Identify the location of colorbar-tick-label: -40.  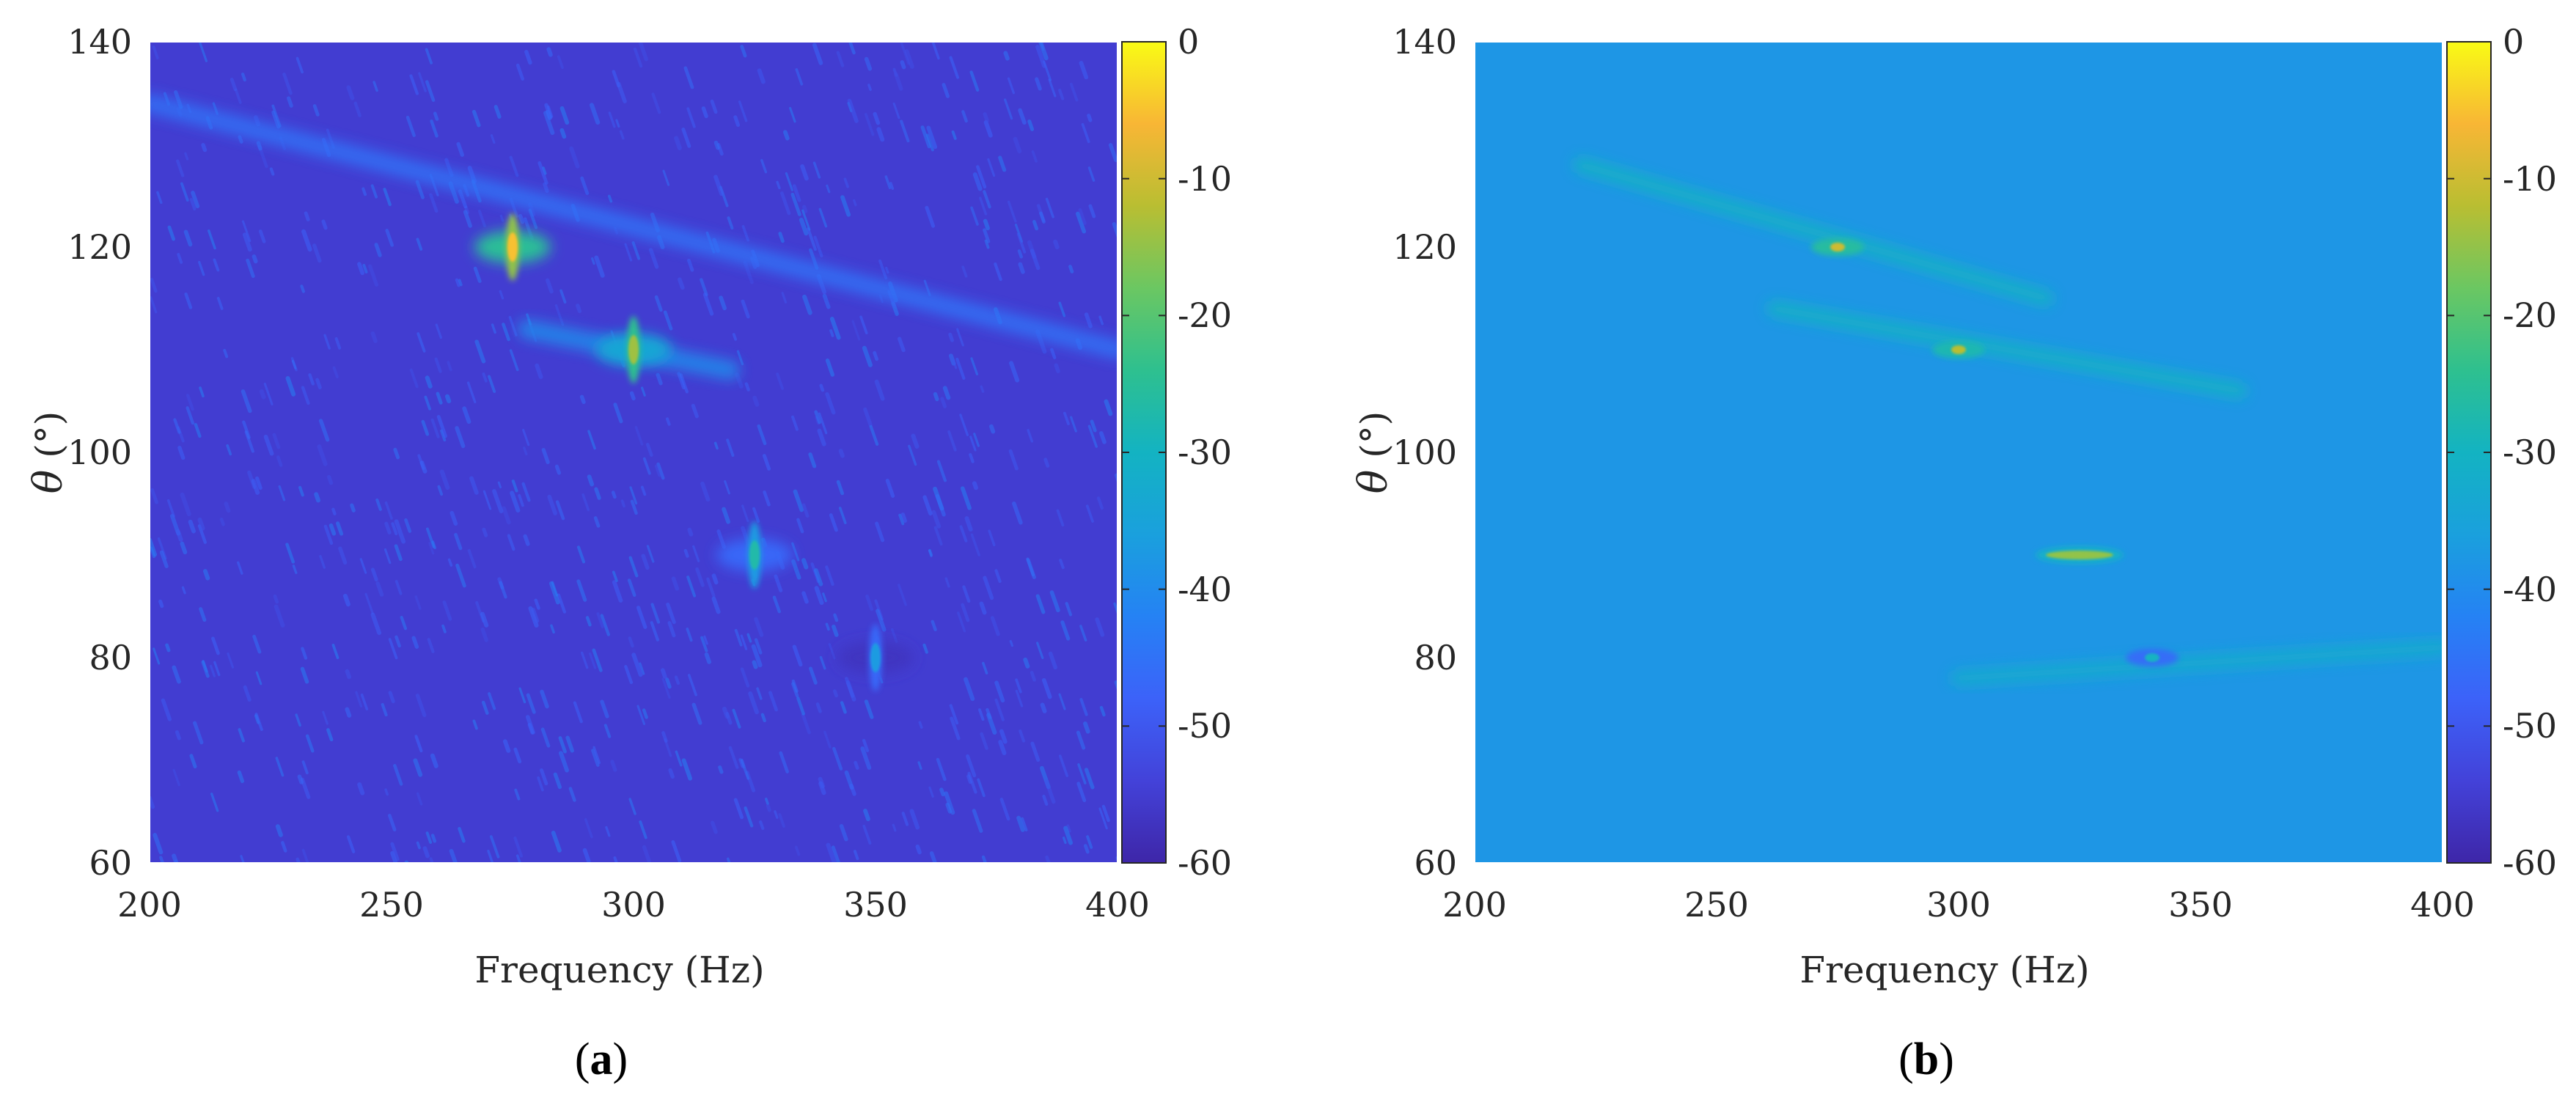
(1205, 589).